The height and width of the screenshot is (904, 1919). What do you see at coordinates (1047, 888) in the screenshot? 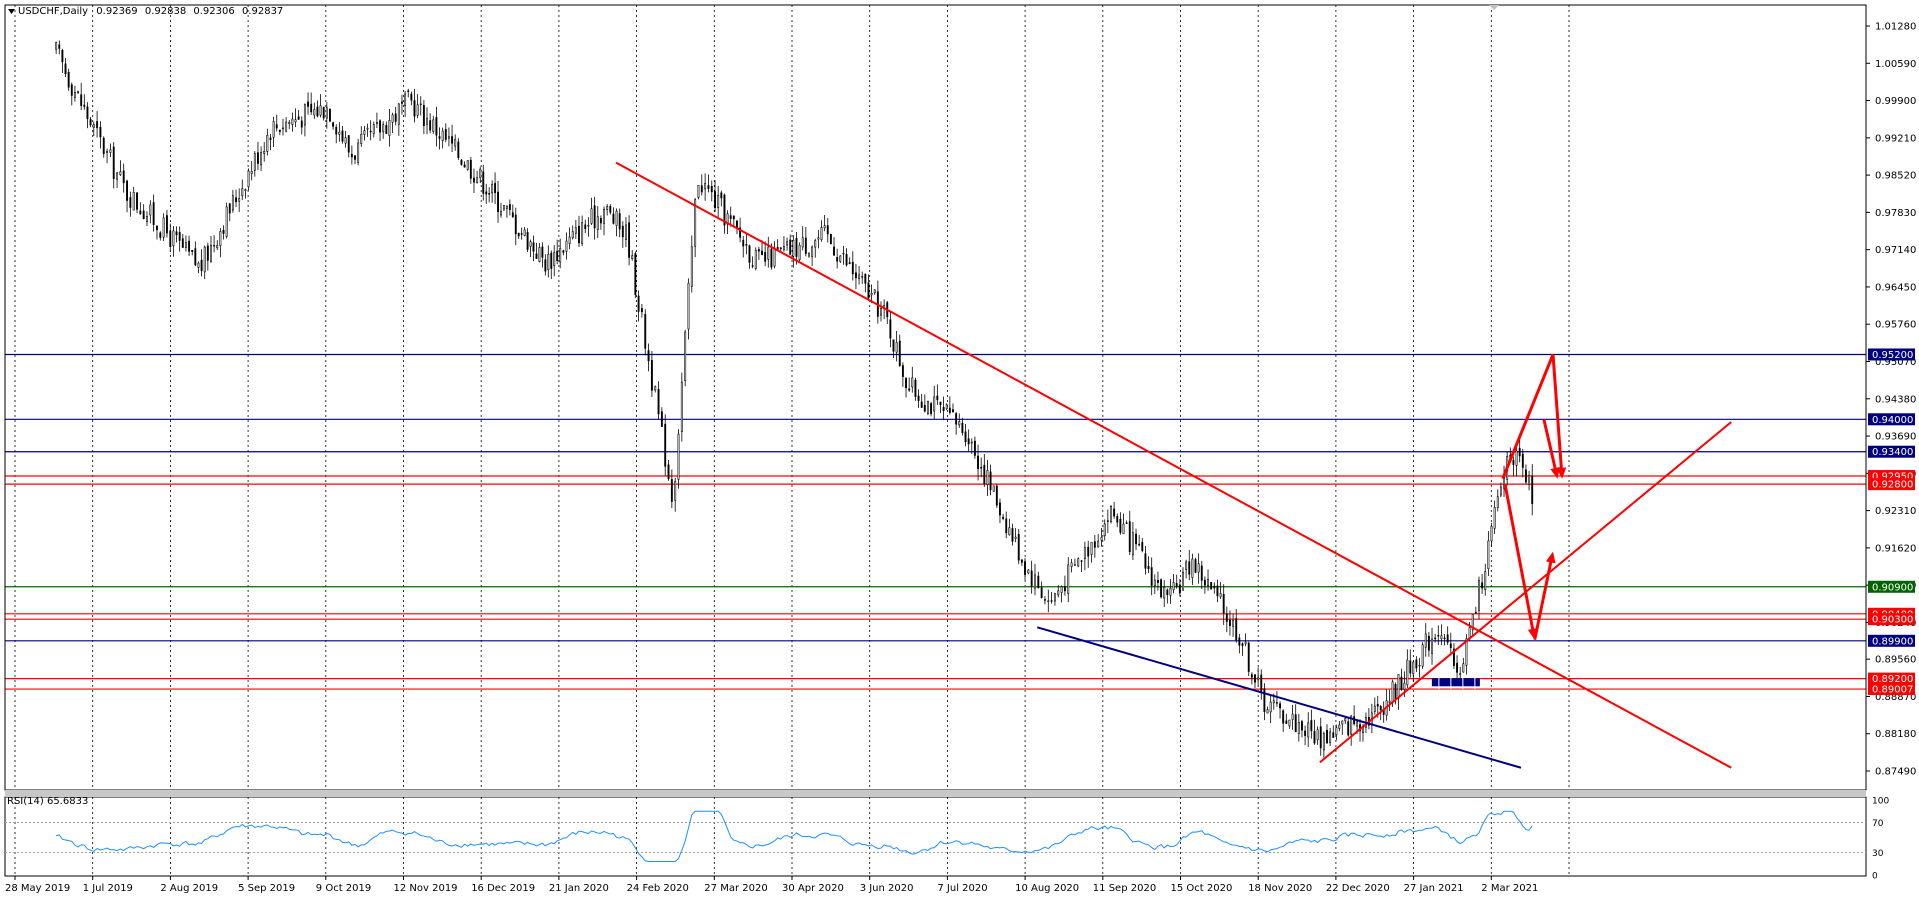
I see `date-label: 10 Aug 2020` at bounding box center [1047, 888].